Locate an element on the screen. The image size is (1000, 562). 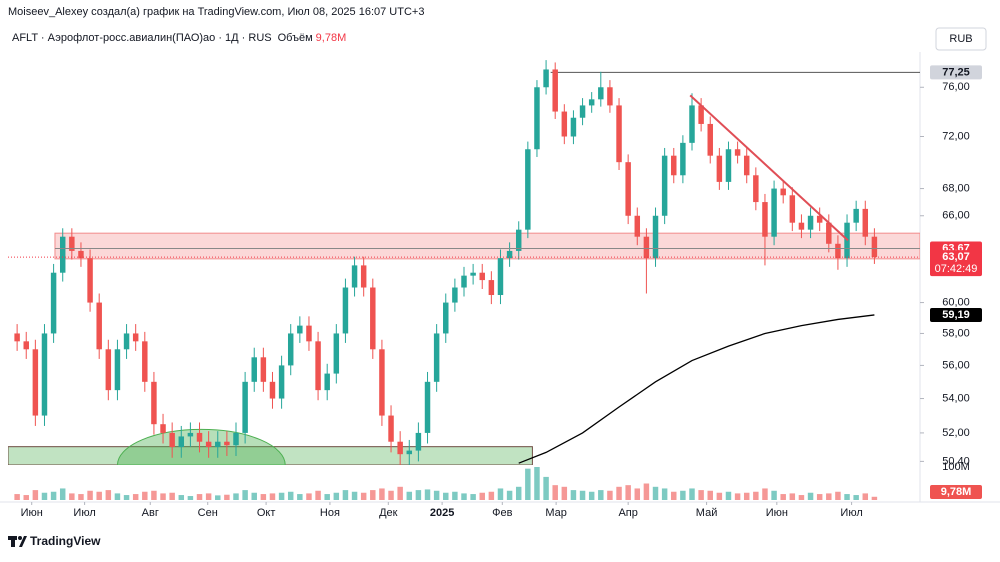
volume-label: 9,78M is located at coordinates (956, 492).